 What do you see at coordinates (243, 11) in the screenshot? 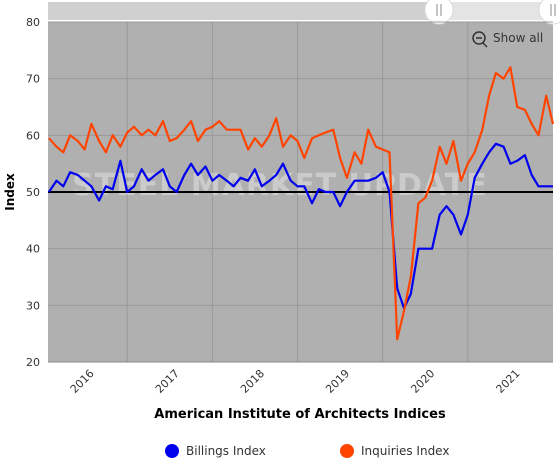
I see `navigator-mask` at bounding box center [243, 11].